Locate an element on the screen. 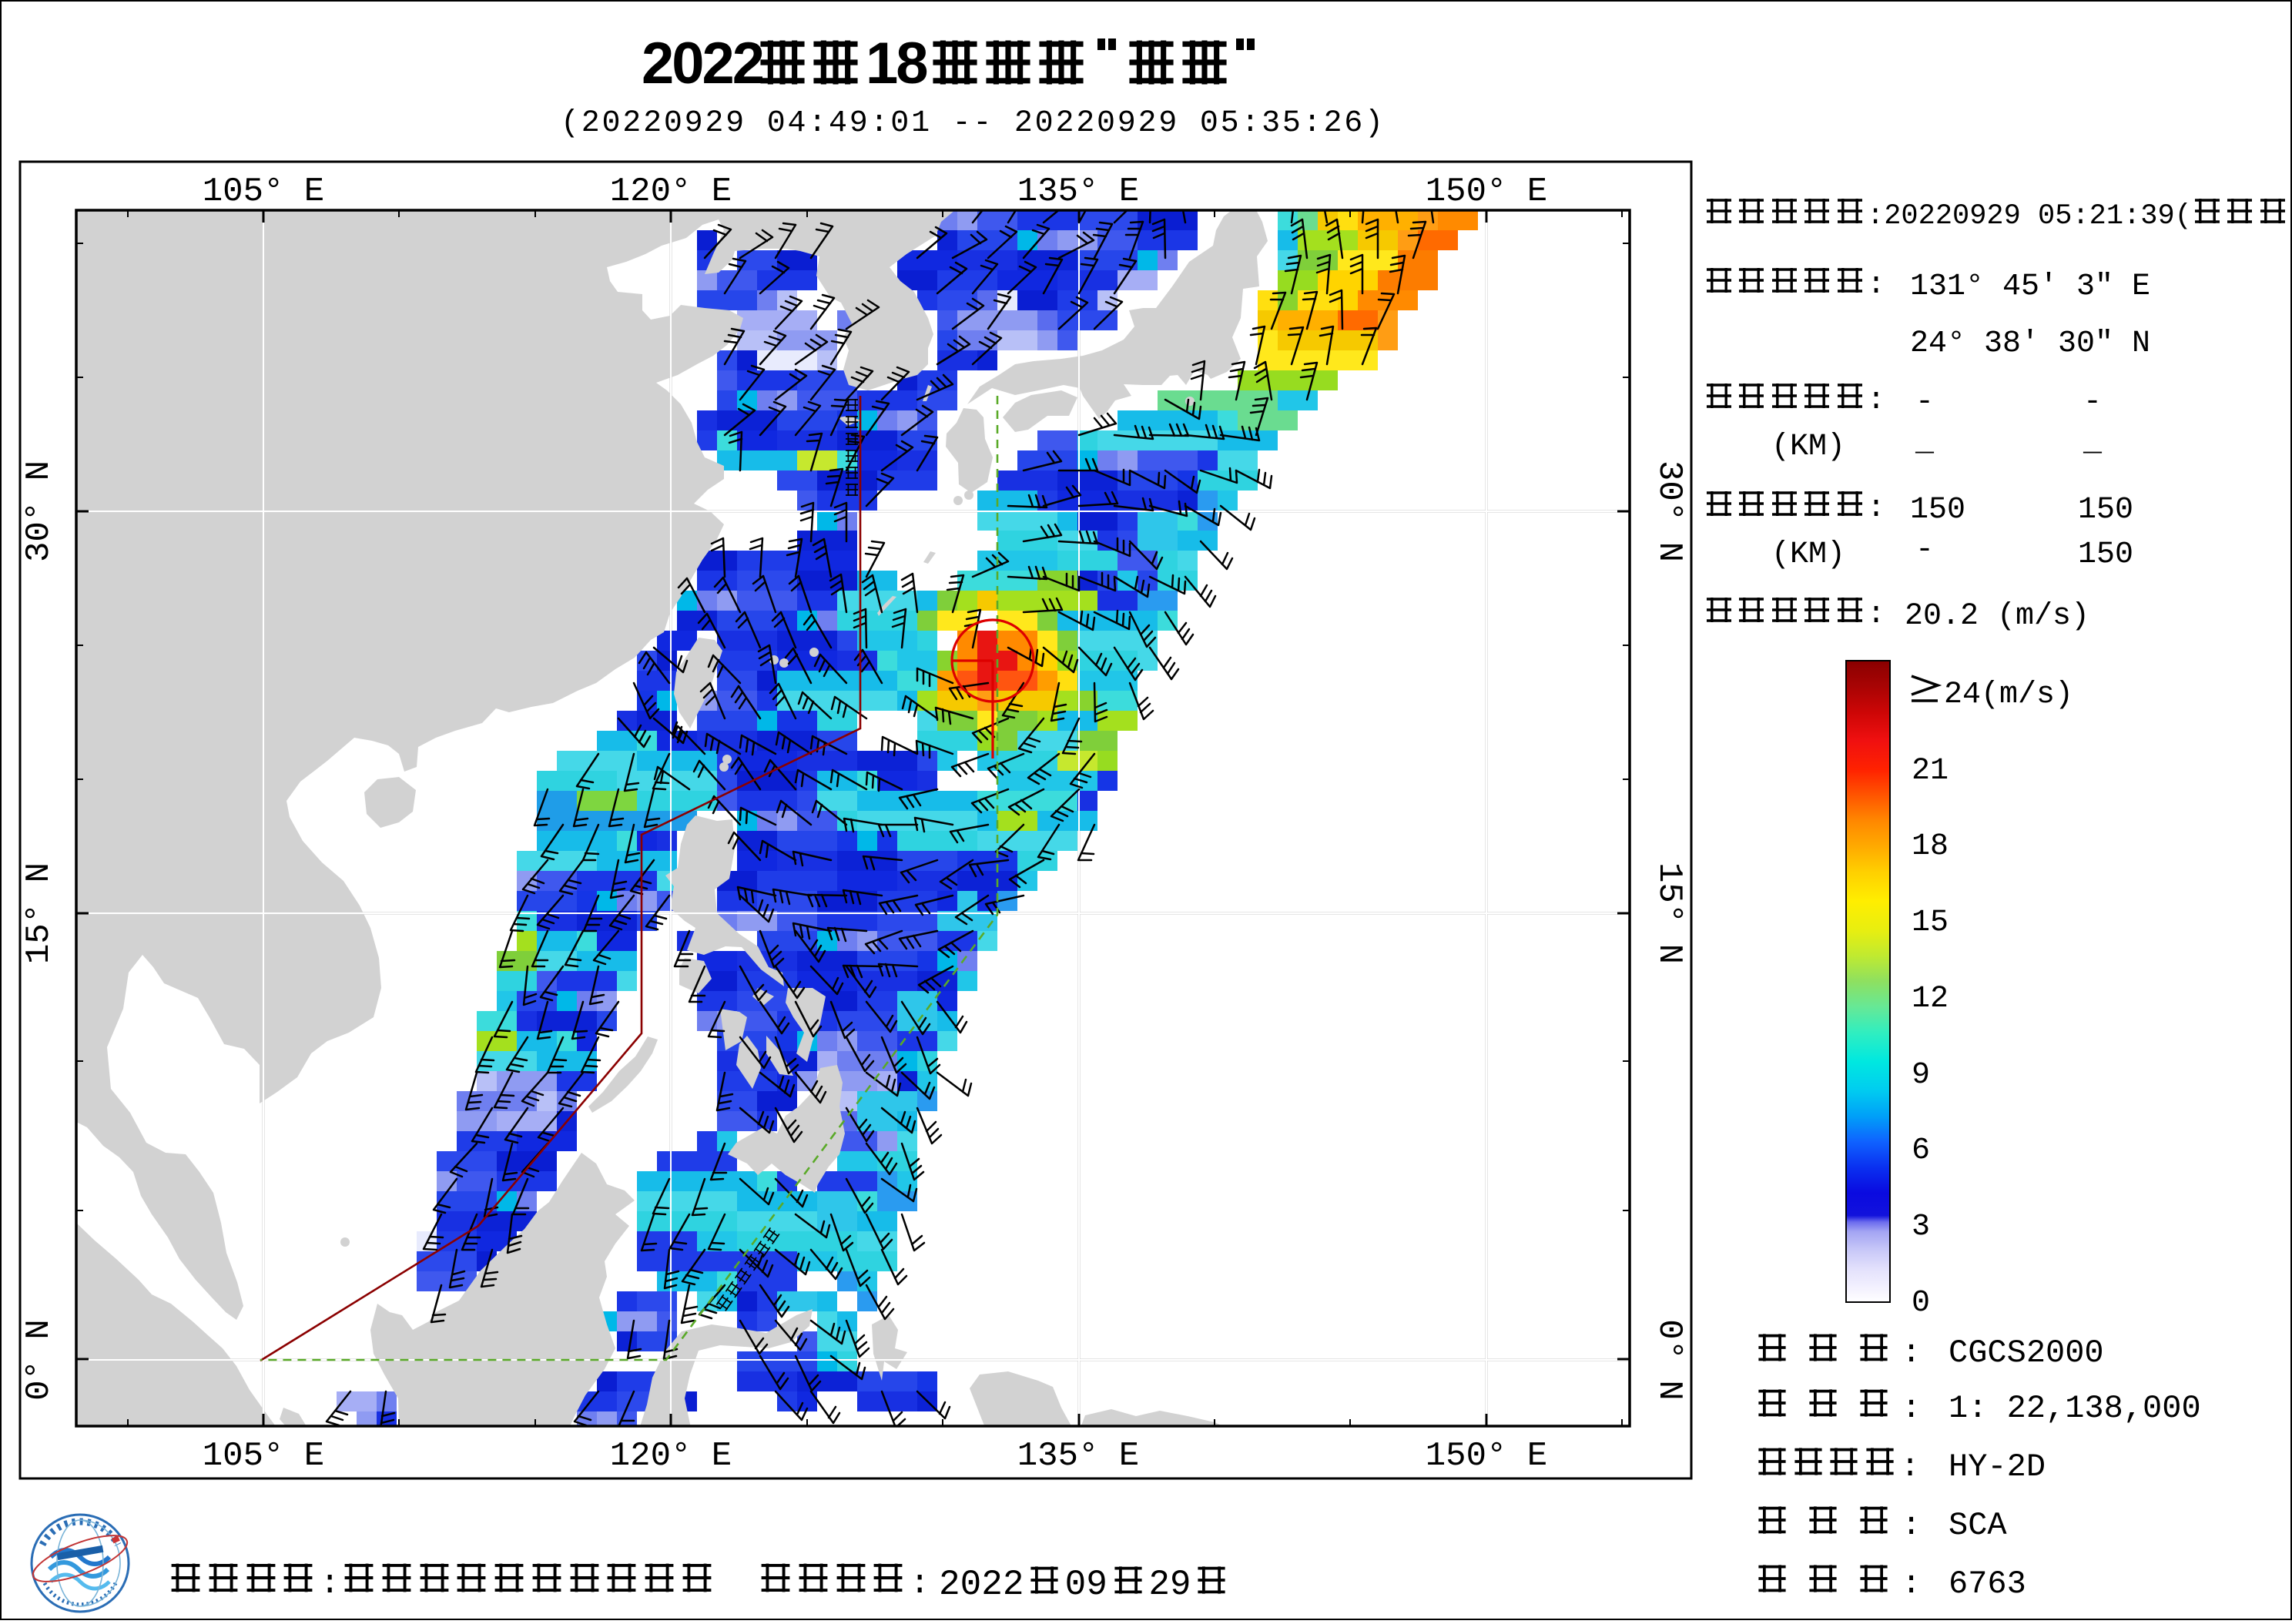  svg-text: 0 is located at coordinates (1921, 1303).